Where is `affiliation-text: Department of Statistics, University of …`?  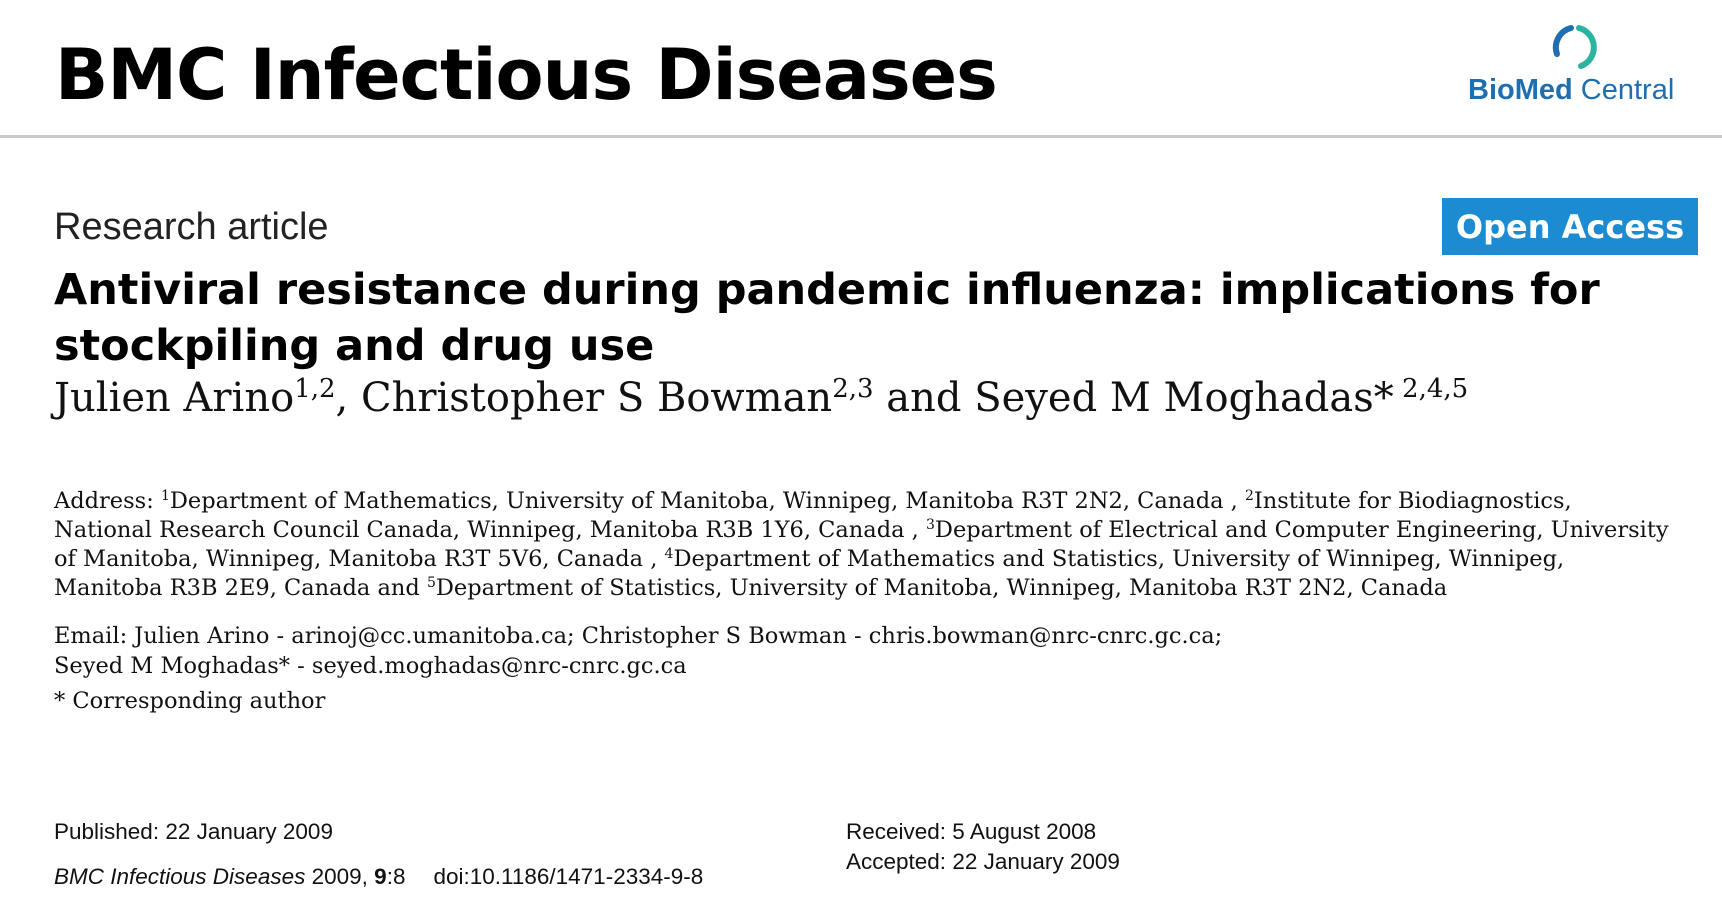 affiliation-text: Department of Statistics, University of … is located at coordinates (941, 588).